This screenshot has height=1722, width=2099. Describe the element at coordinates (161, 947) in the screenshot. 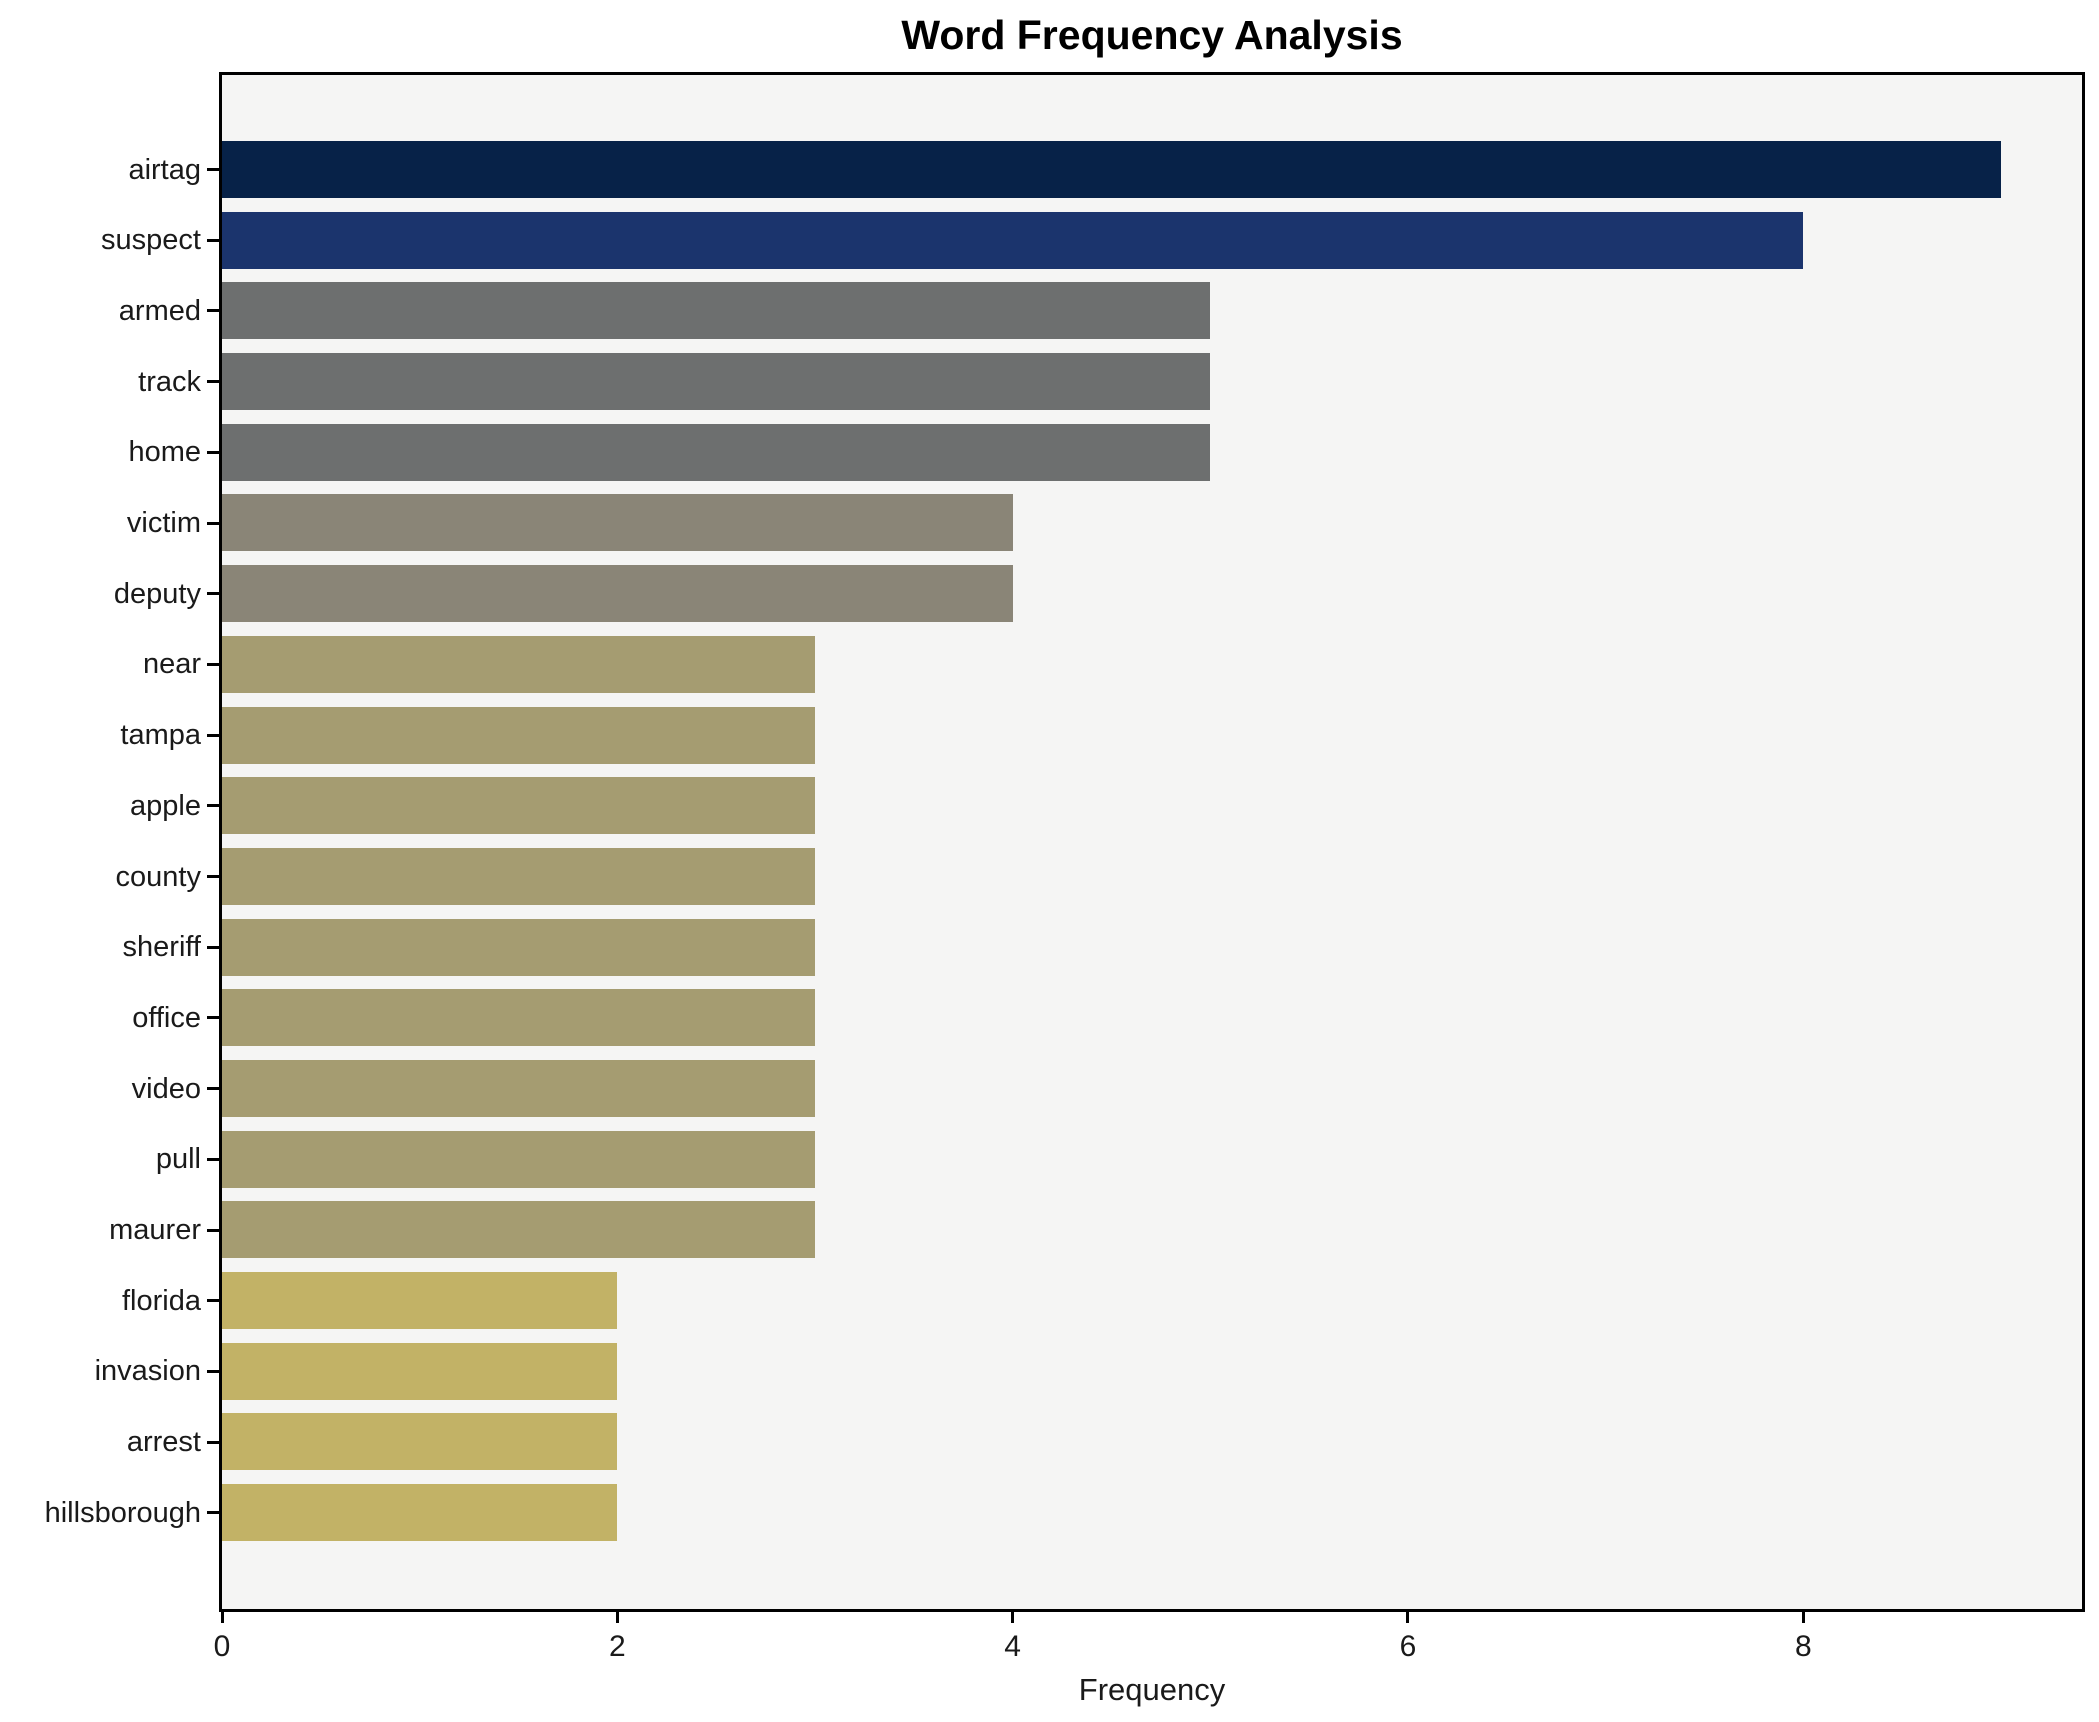

I see `y-tick-label-sheriff: sheriff` at that location.